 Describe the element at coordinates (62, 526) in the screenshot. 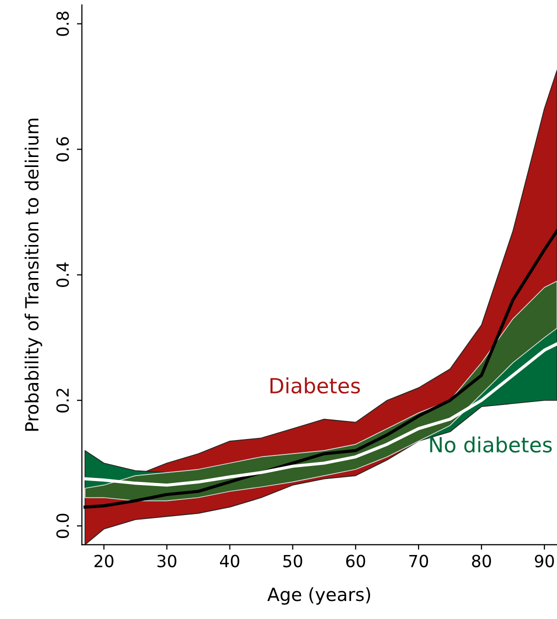

I see `y-tick-label: 0.0` at that location.